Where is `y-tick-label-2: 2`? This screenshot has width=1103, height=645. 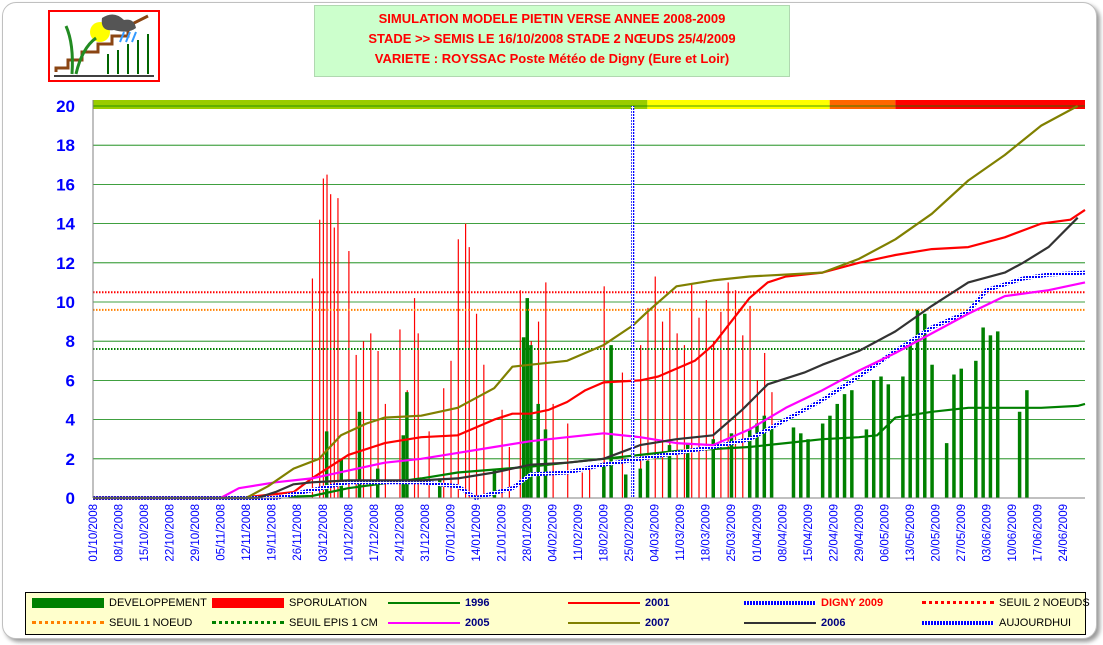
y-tick-label-2: 2 is located at coordinates (70, 459).